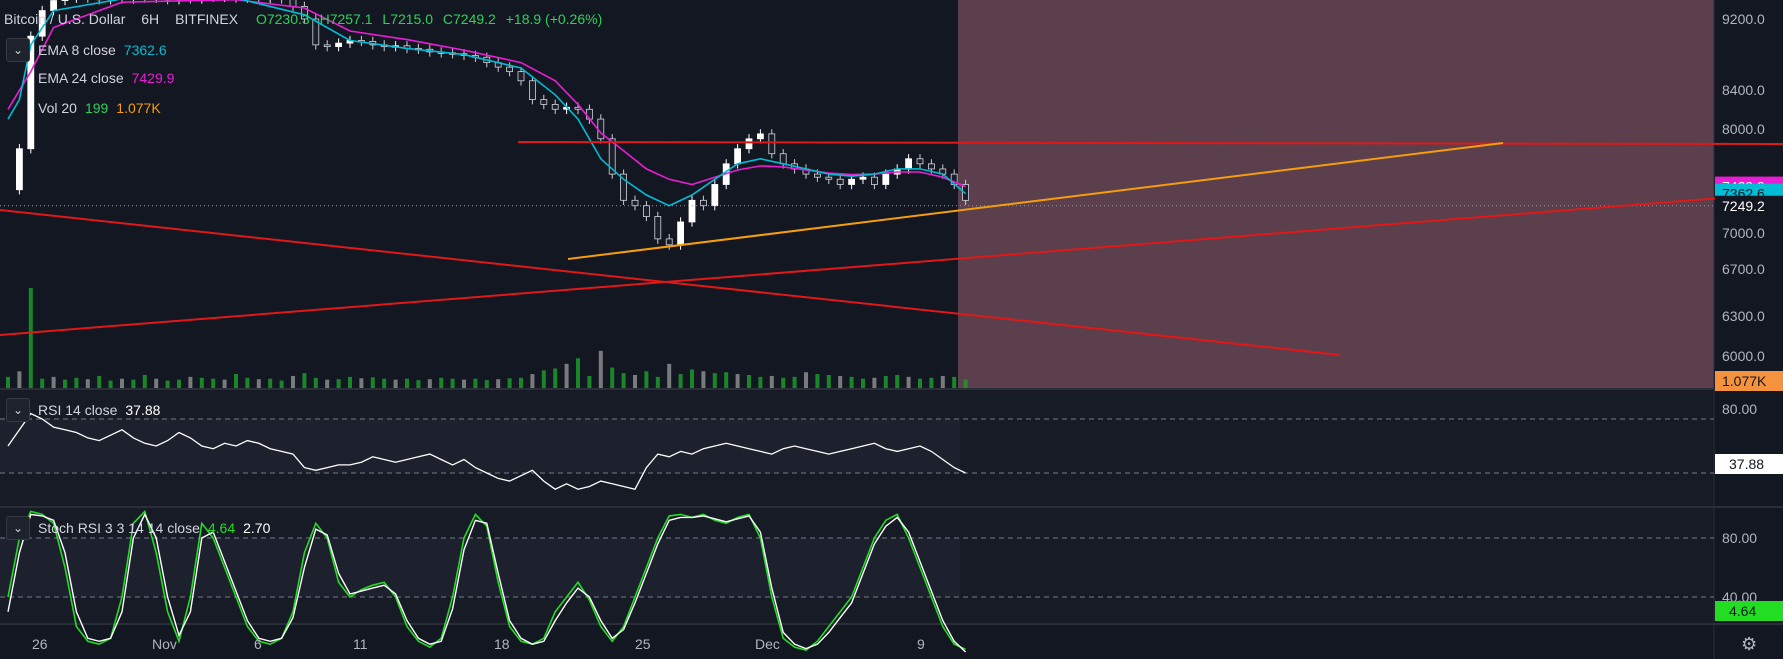  Describe the element at coordinates (767, 644) in the screenshot. I see `time-axis-tick-label: Dec` at that location.